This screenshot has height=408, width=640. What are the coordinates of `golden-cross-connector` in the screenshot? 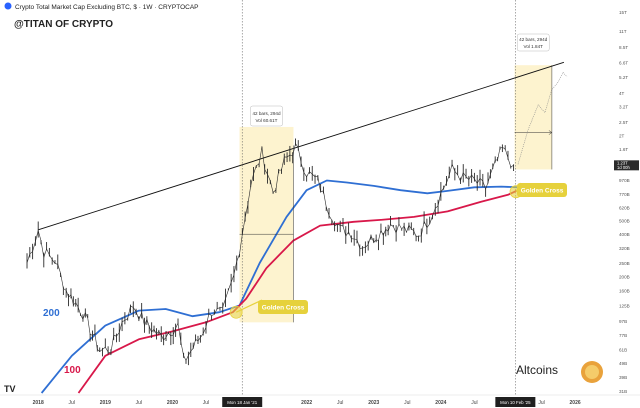 It's located at (249, 306).